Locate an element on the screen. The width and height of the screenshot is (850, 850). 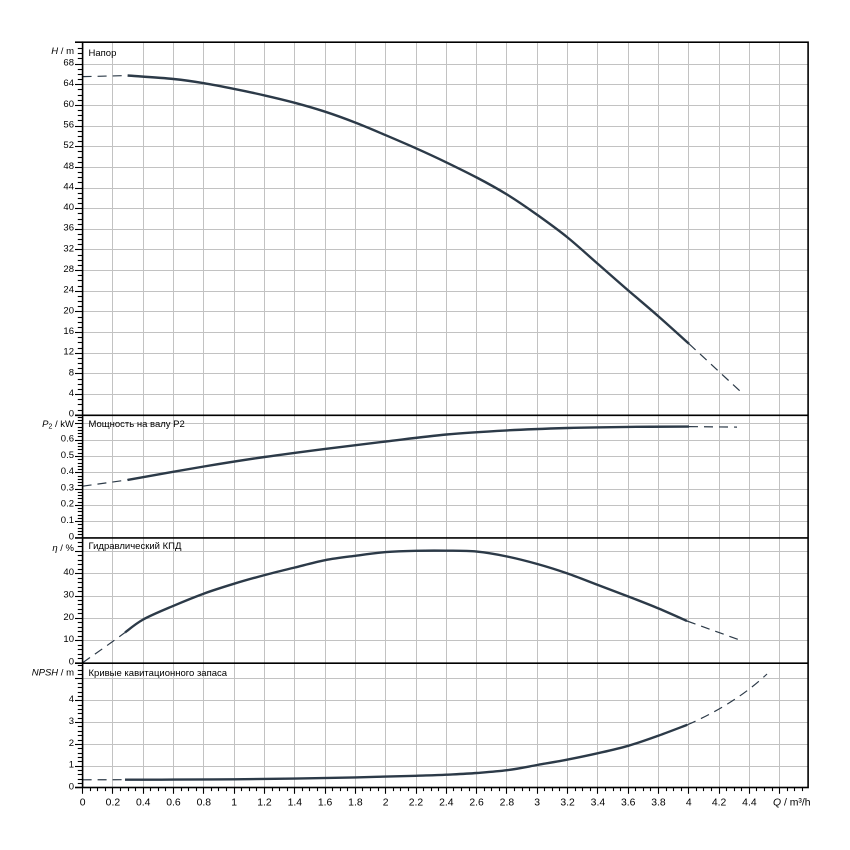
svg-text: 32 is located at coordinates (68, 248).